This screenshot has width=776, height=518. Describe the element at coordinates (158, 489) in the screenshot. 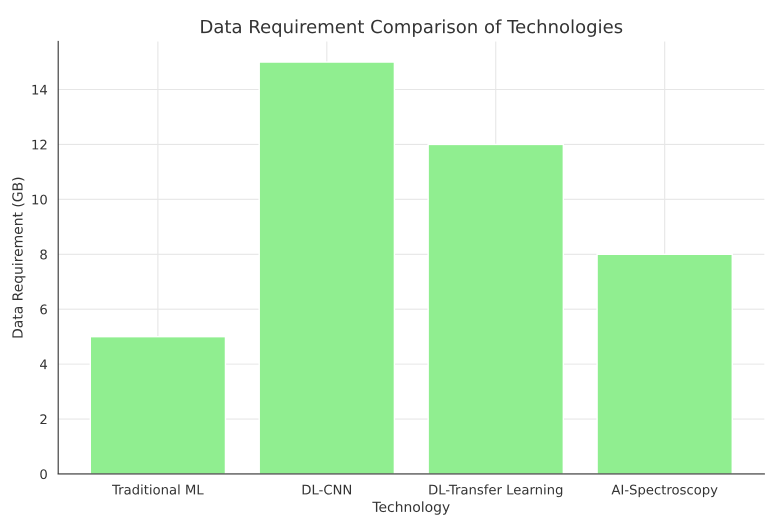

I see `x-tick-label: Traditional ML` at that location.